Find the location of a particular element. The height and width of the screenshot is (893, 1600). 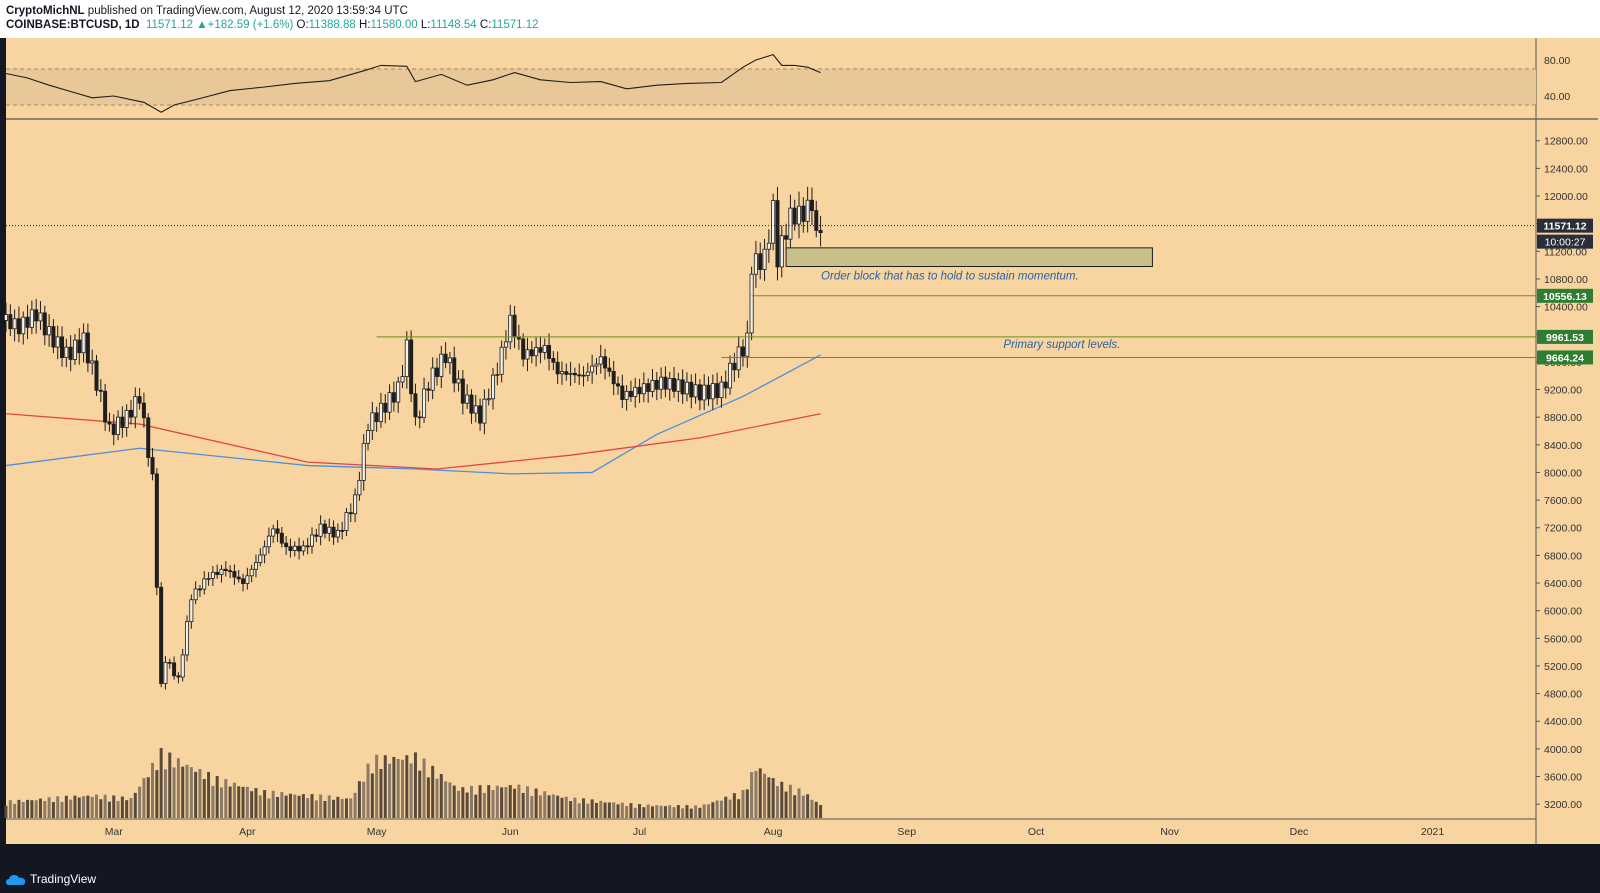

price-tick-label: 4800.00 is located at coordinates (1563, 695).